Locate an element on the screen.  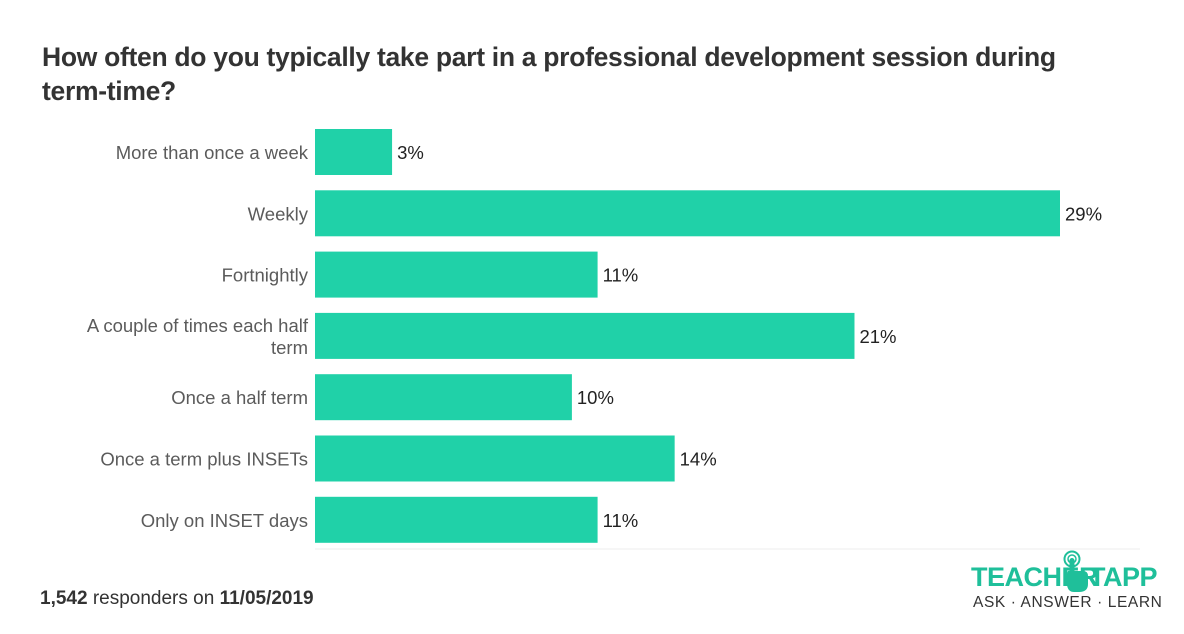
category-label: More than once a week is located at coordinates (212, 152).